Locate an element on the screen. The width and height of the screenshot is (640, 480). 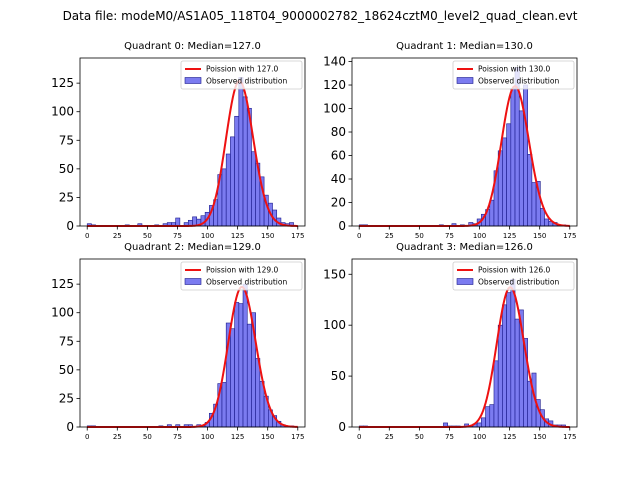
y-tick-label: 125 is located at coordinates (62, 83).